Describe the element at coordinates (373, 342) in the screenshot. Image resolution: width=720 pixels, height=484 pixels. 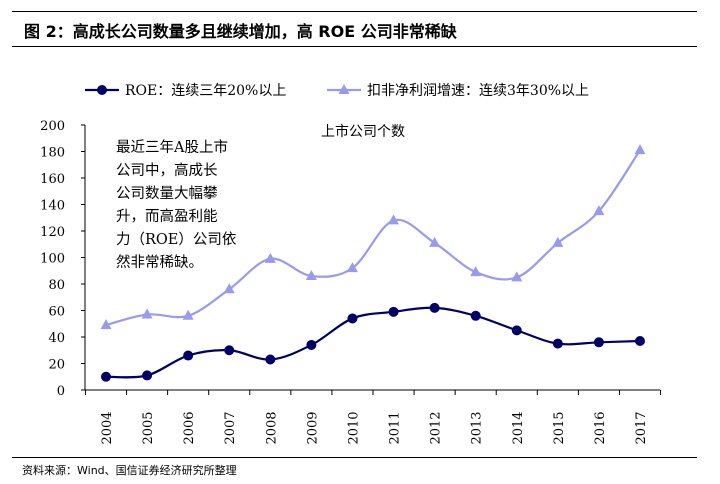
I see `series-roe` at that location.